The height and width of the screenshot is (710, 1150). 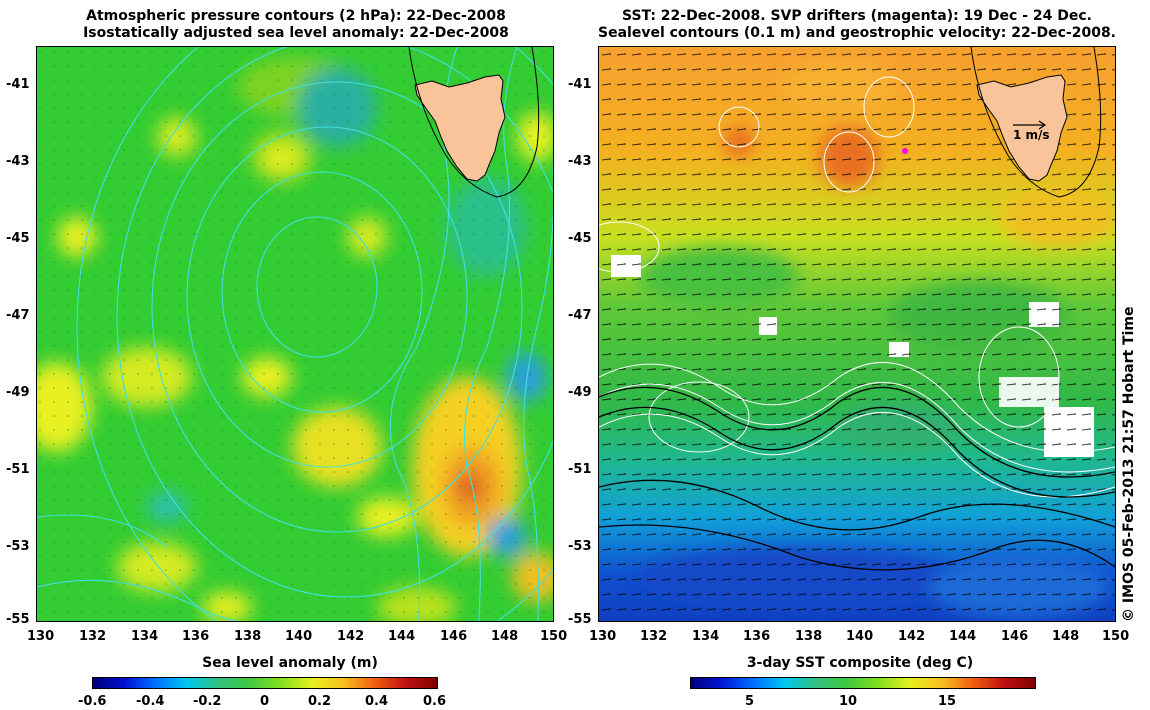 What do you see at coordinates (93, 636) in the screenshot?
I see `left-x-tick: 132` at bounding box center [93, 636].